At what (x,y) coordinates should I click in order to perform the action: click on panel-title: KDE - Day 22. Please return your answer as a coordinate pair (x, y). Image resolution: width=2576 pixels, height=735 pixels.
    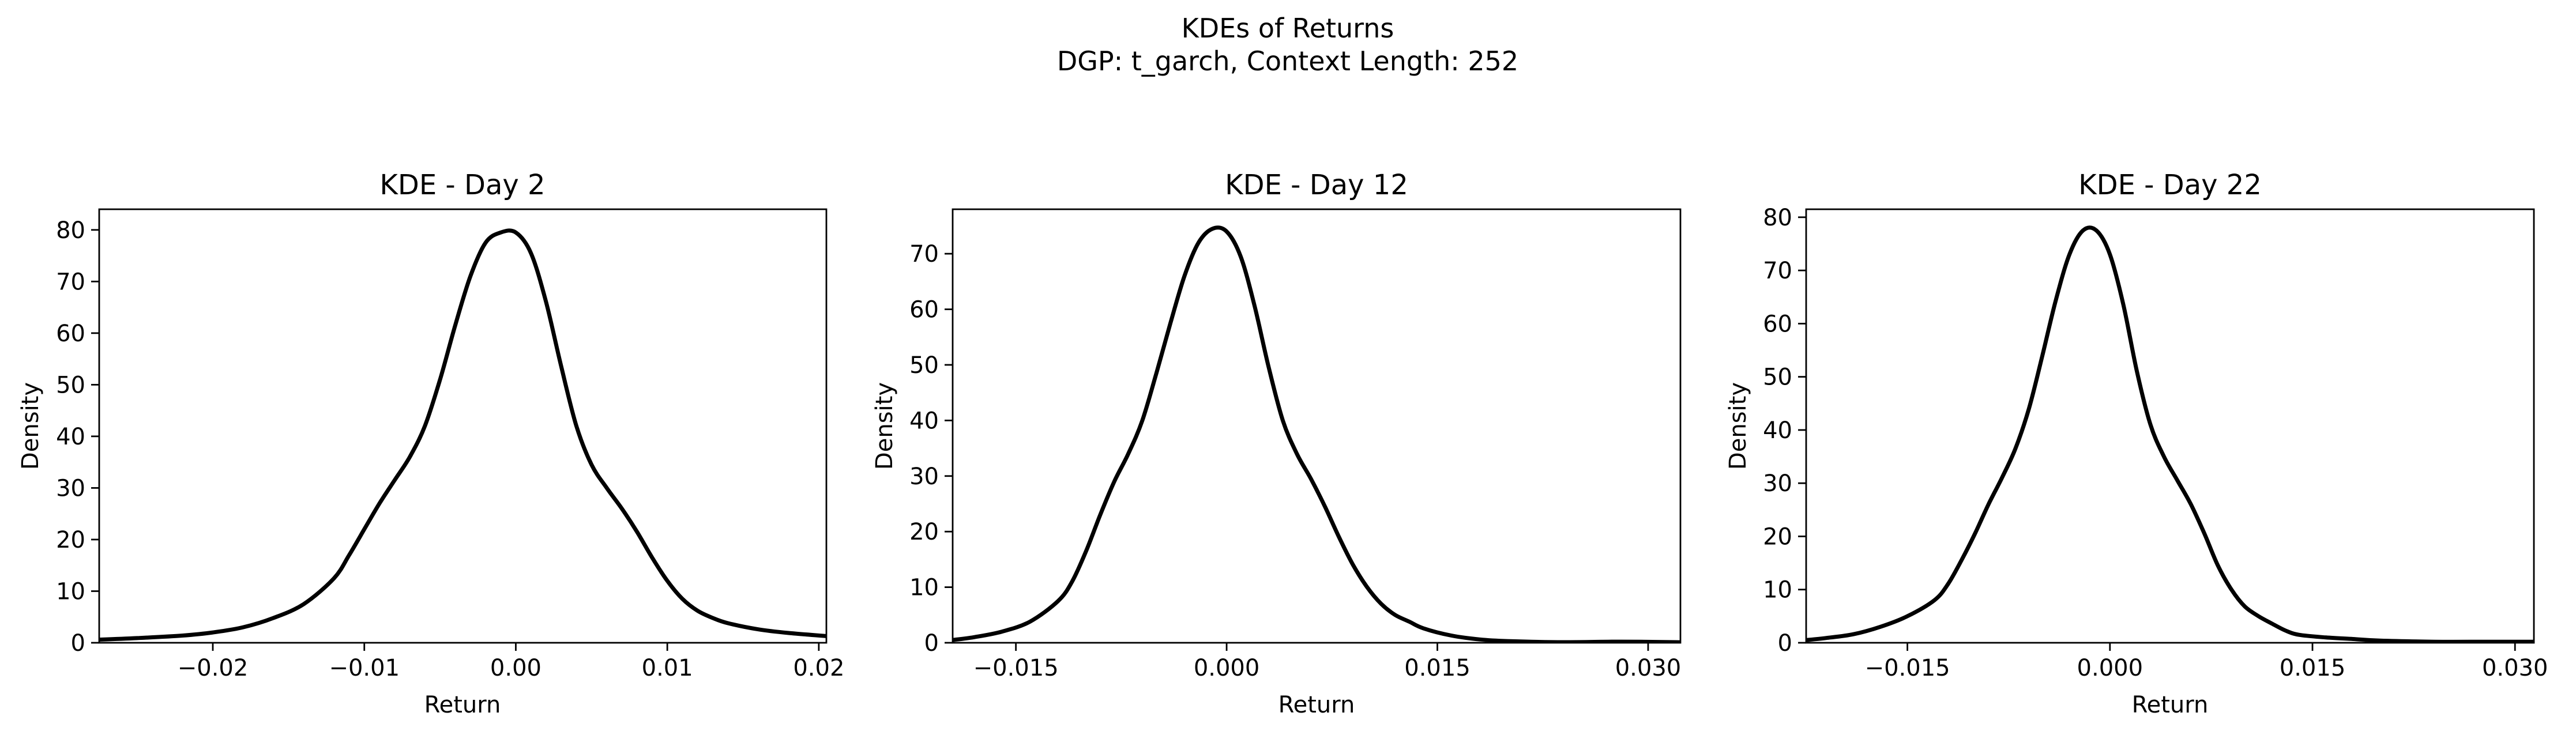
    Looking at the image, I should click on (2170, 185).